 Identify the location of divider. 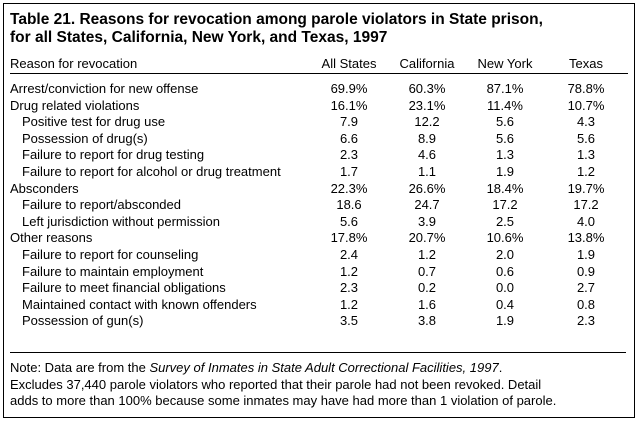
(318, 352).